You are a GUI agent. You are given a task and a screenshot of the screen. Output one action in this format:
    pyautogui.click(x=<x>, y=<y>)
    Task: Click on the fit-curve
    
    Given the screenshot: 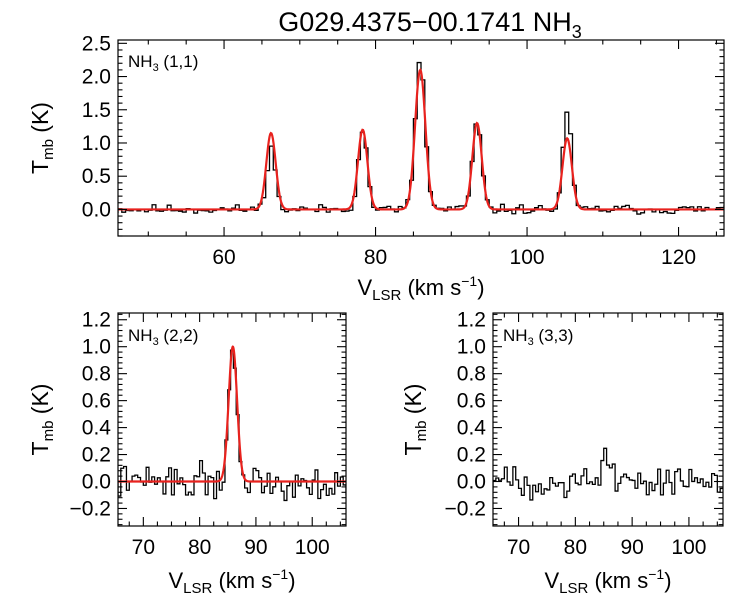 What is the action you would take?
    pyautogui.click(x=232, y=414)
    